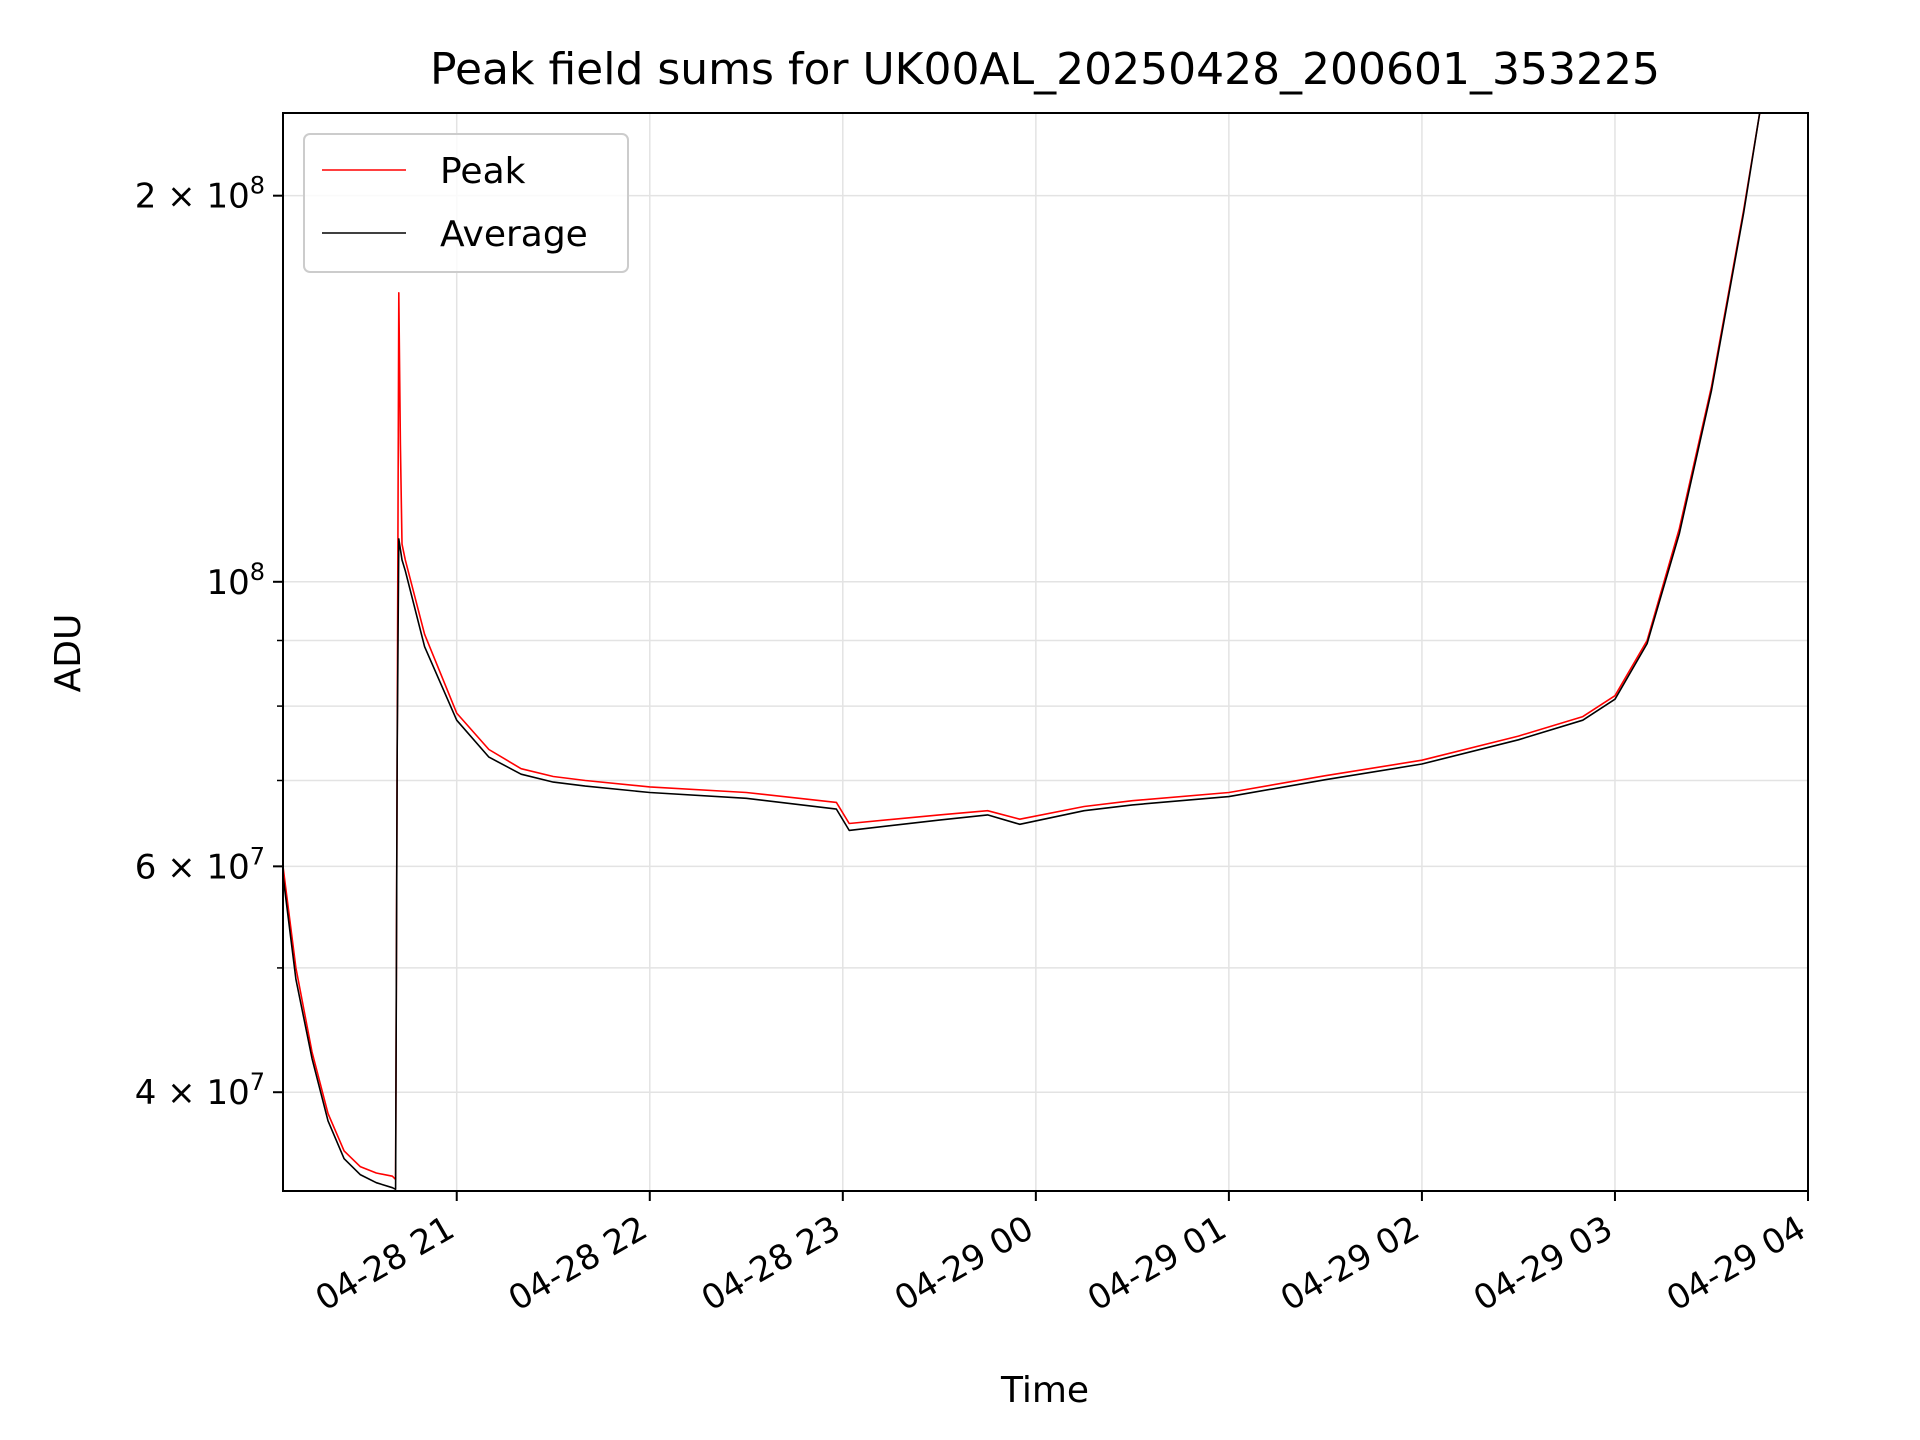  Describe the element at coordinates (514, 234) in the screenshot. I see `legend-label-average: Average` at that location.